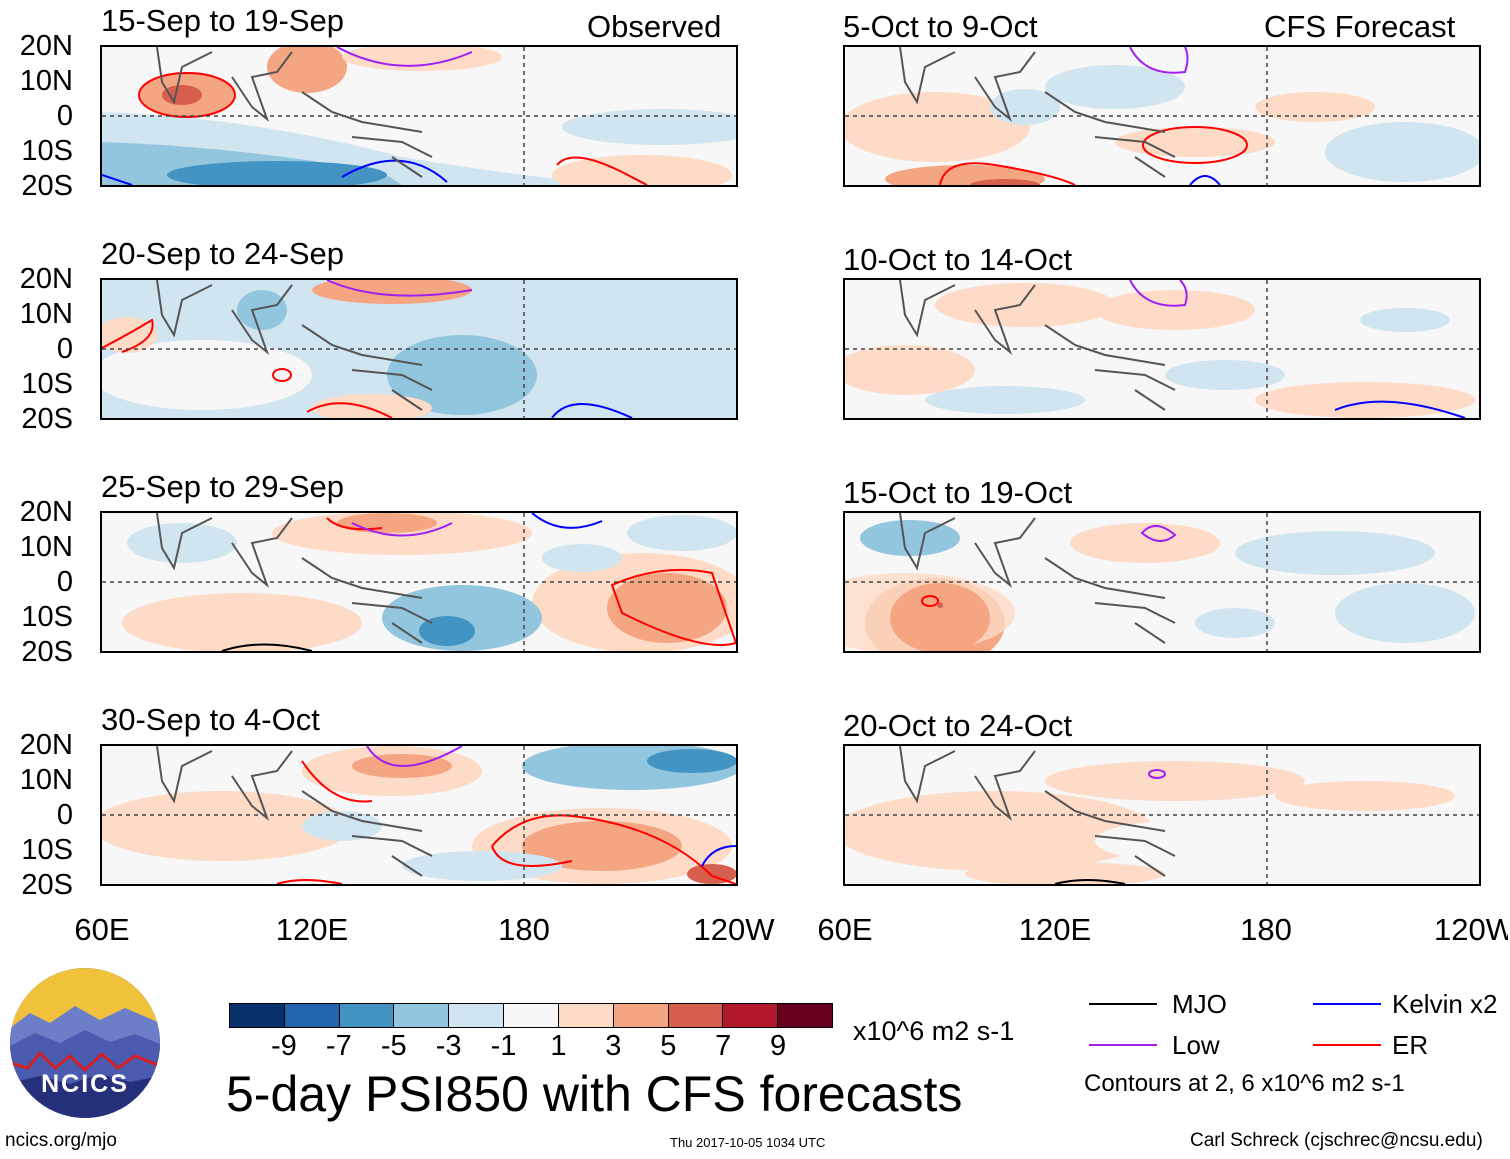 Image resolution: width=1510 pixels, height=1159 pixels. What do you see at coordinates (723, 1046) in the screenshot?
I see `colorbar-tick-label: 7` at bounding box center [723, 1046].